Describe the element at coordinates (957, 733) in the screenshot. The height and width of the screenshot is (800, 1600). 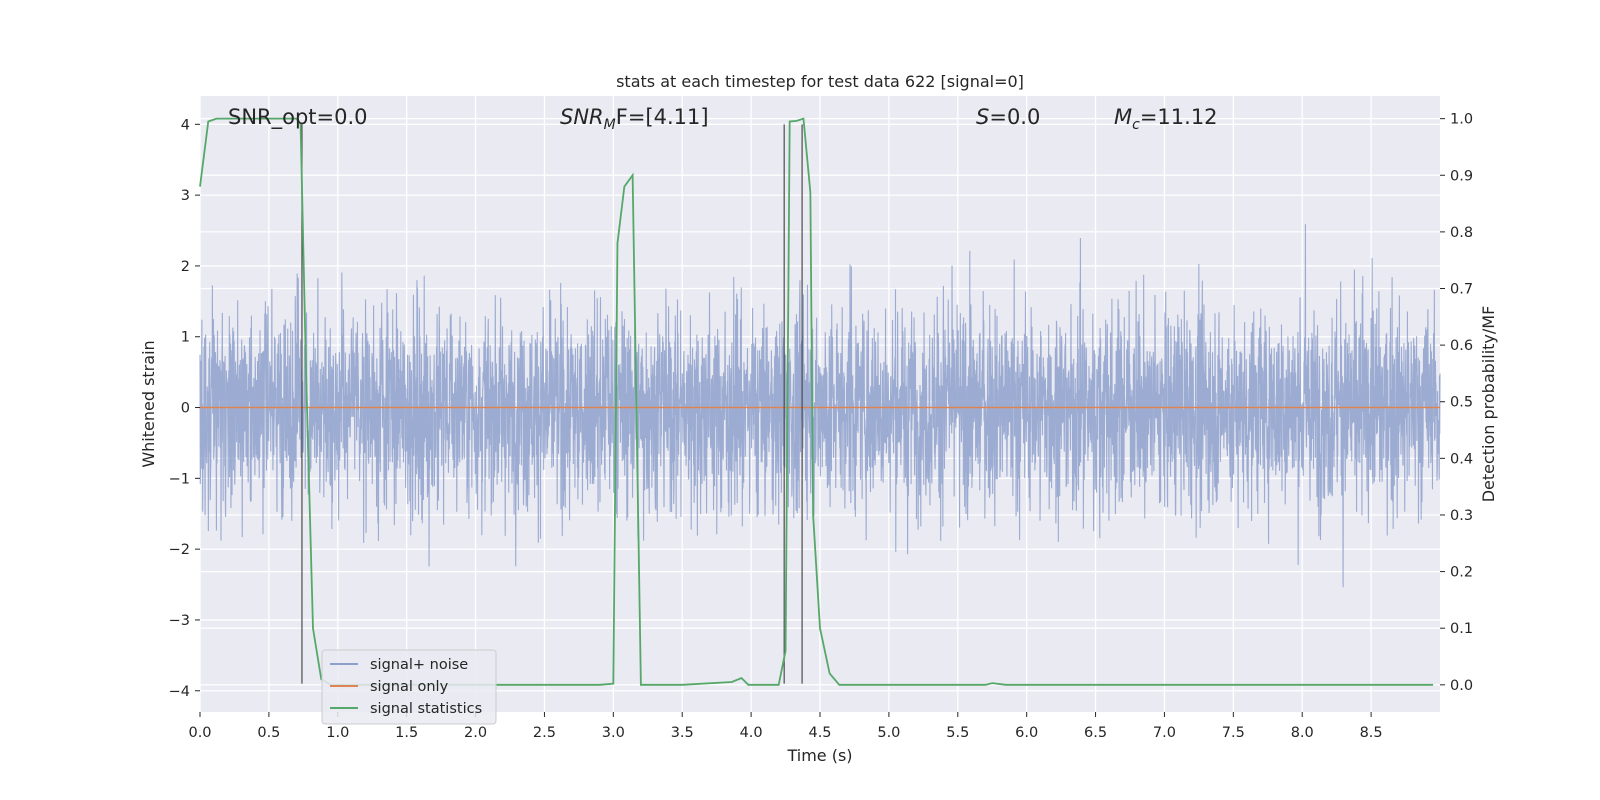
I see `x-tick-label: 5.5` at that location.